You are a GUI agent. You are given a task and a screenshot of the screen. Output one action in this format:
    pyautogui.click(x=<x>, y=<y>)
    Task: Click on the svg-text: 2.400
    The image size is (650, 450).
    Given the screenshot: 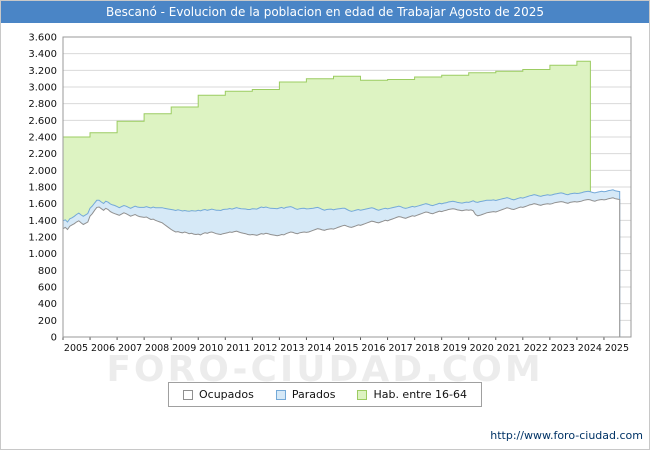 What is the action you would take?
    pyautogui.click(x=42, y=138)
    